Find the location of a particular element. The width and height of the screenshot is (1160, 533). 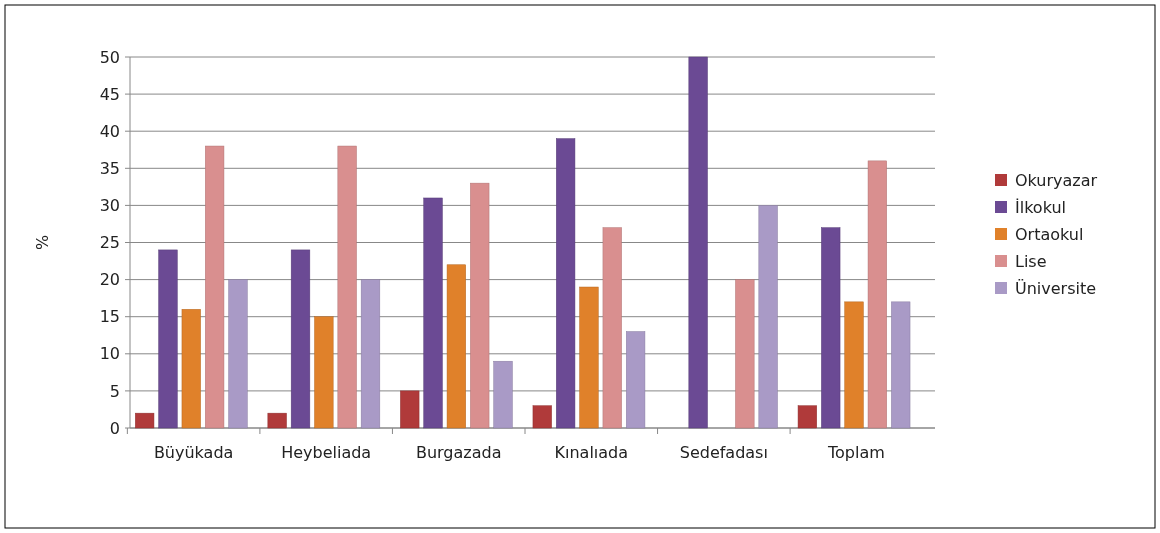

x-tick-label: Heybeliada is located at coordinates (326, 452).